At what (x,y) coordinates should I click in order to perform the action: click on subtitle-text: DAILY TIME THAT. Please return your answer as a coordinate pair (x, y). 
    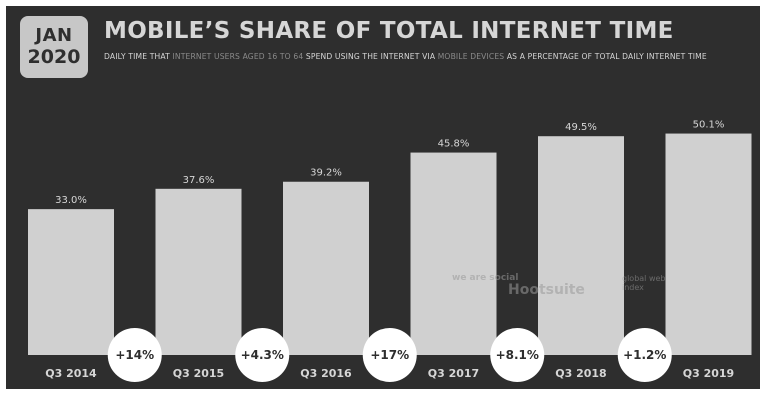
    Looking at the image, I should click on (138, 56).